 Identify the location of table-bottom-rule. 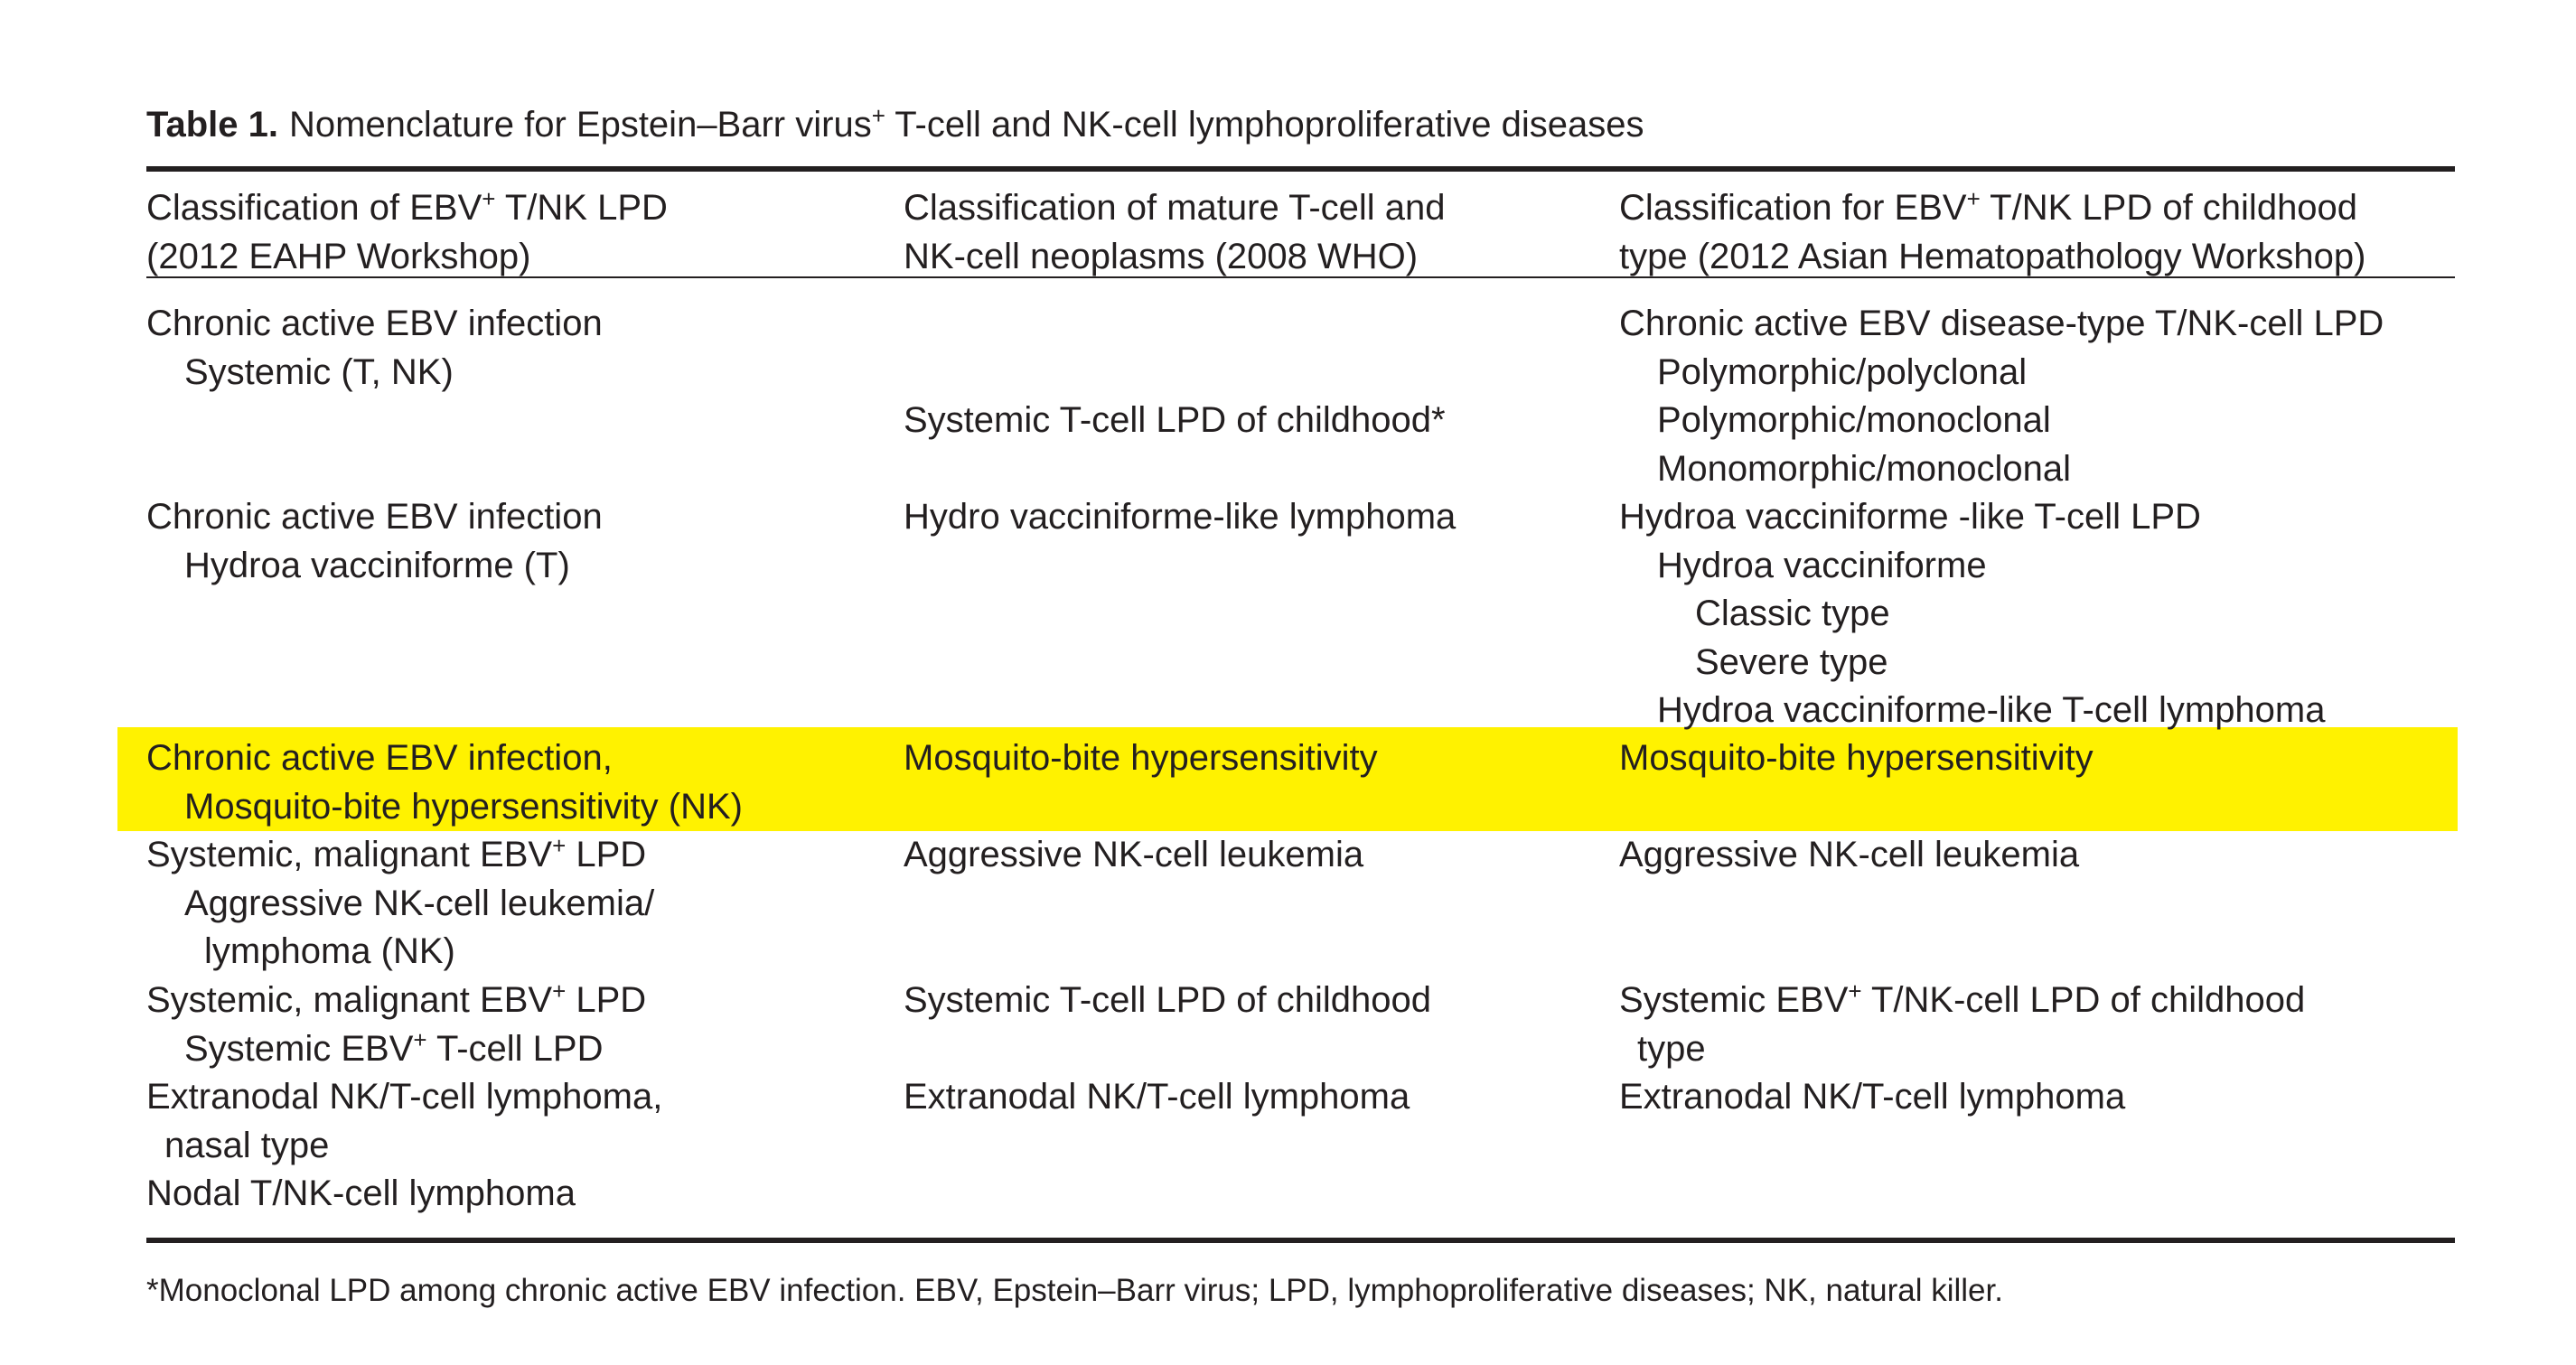
(1300, 1240).